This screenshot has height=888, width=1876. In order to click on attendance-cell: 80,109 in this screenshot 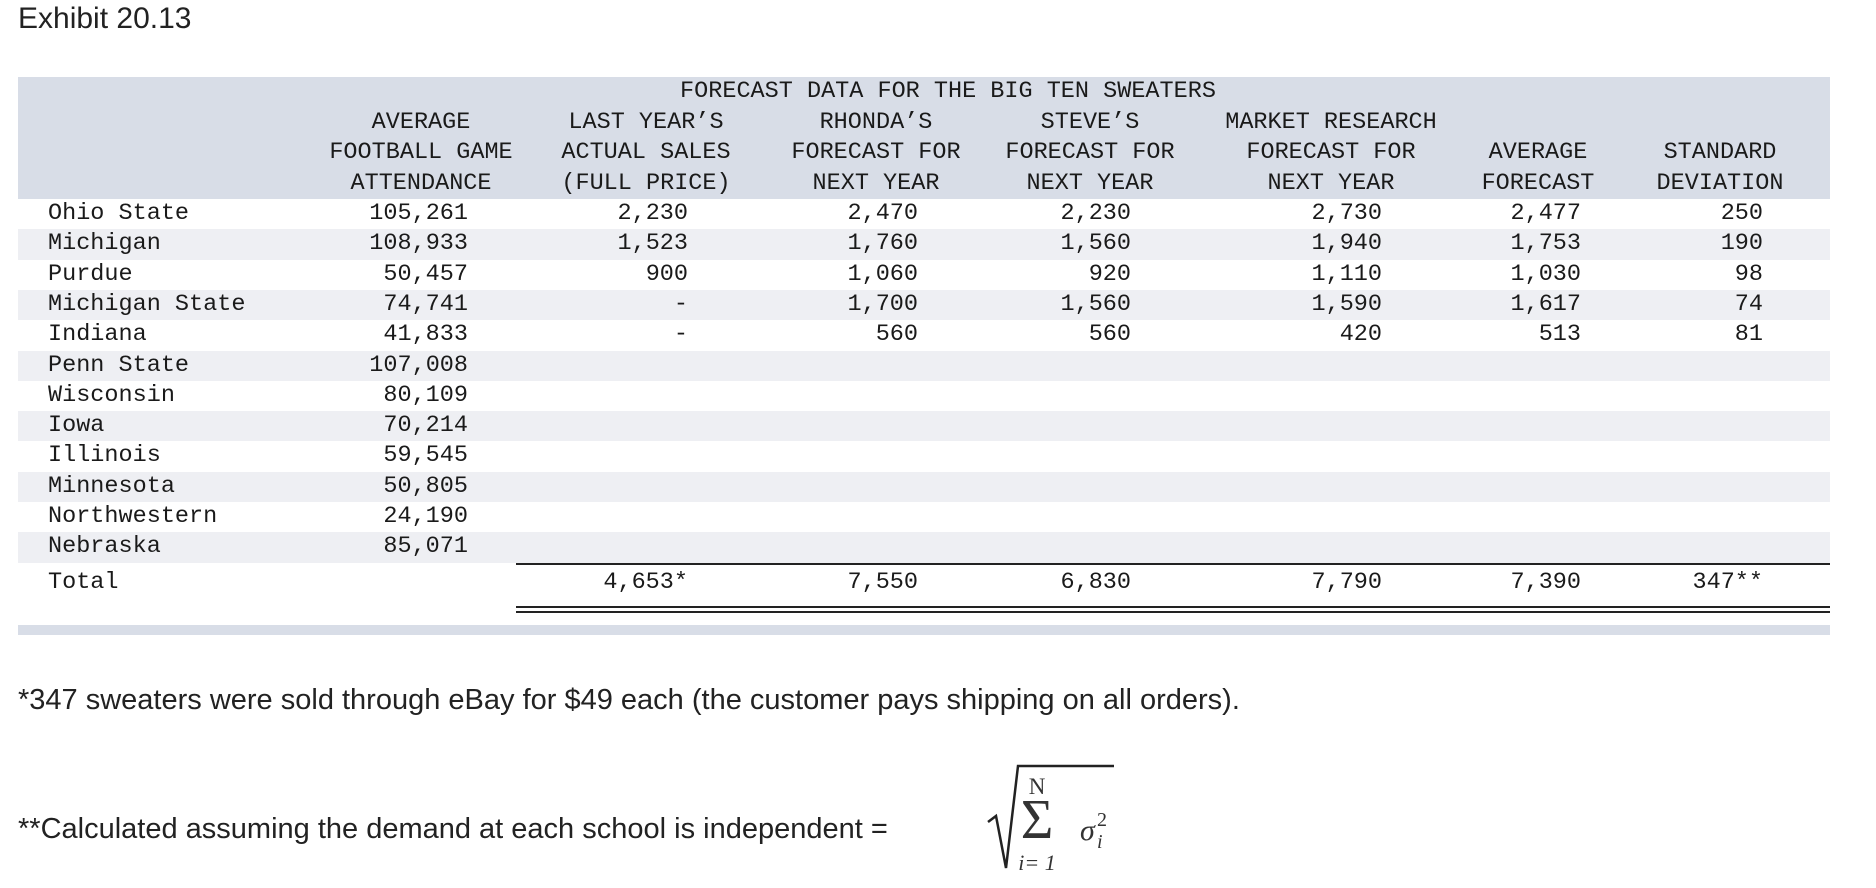, I will do `click(425, 395)`.